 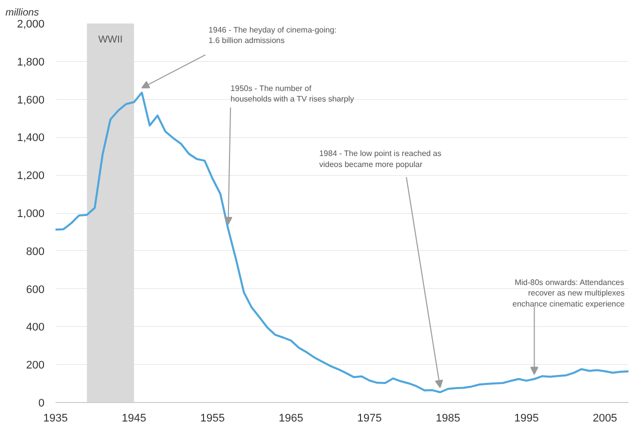 I want to click on annotation: 1950s - The number of households with a TV rises sharply, so click(x=292, y=94).